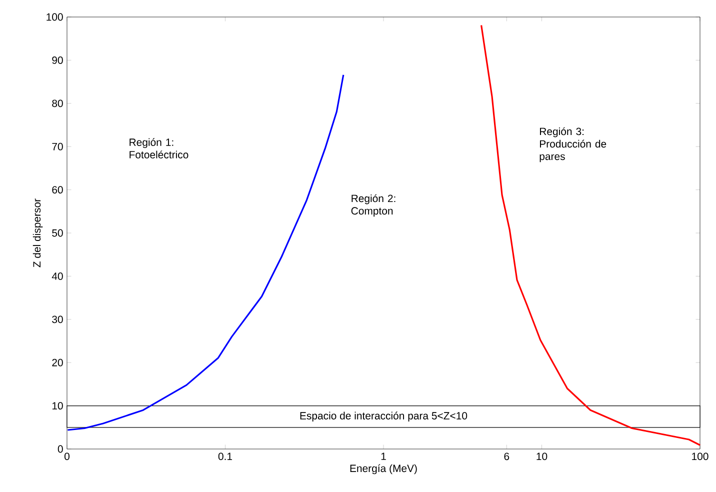  Describe the element at coordinates (54, 17) in the screenshot. I see `y-tick-label: 100` at that location.